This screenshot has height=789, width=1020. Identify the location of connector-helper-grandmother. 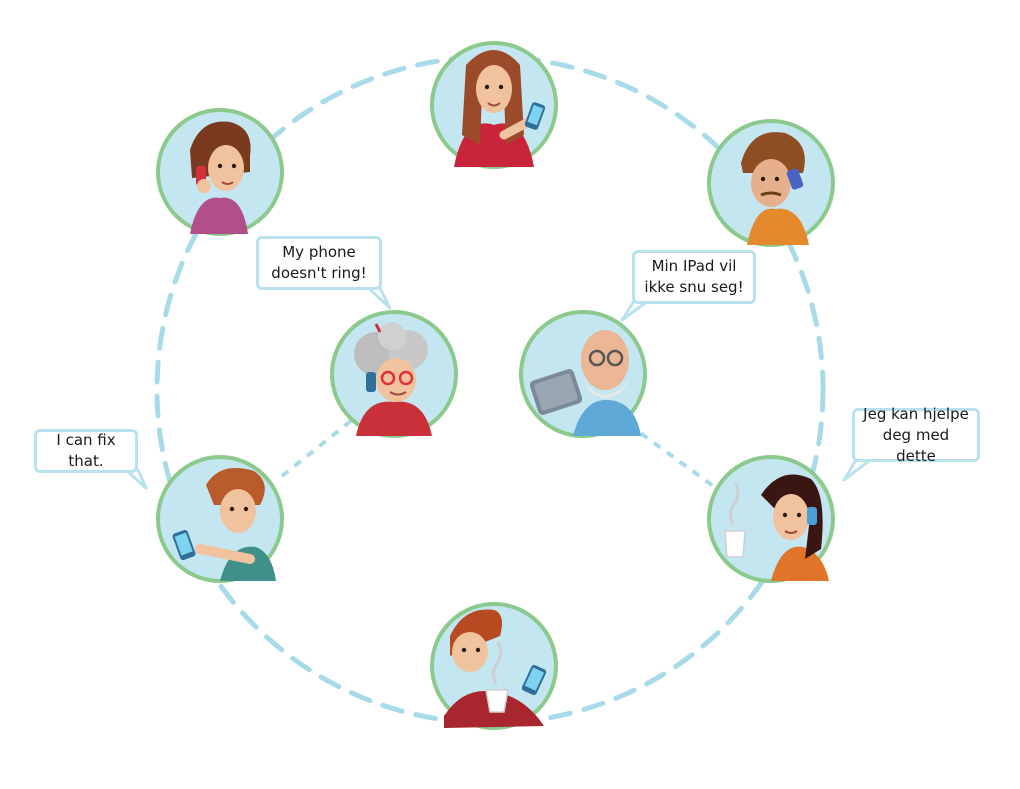
(317, 448).